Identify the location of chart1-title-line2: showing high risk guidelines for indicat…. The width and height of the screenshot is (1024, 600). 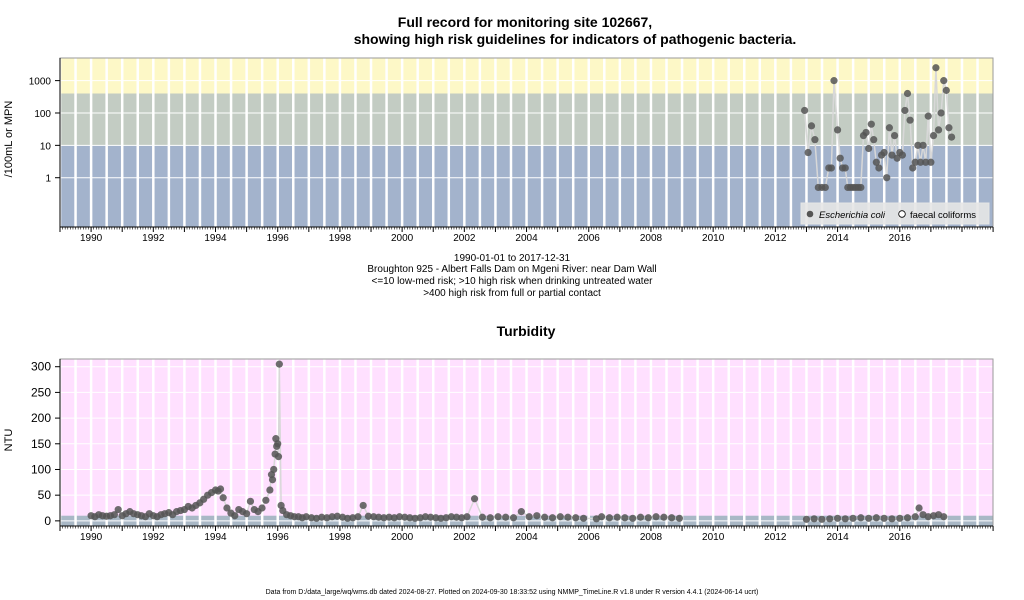
(575, 39).